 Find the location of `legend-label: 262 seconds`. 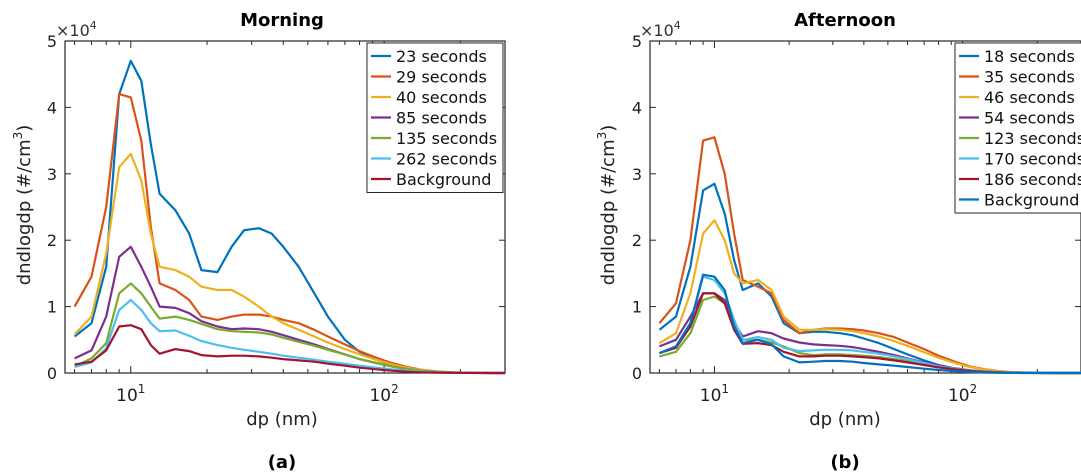

legend-label: 262 seconds is located at coordinates (446, 159).